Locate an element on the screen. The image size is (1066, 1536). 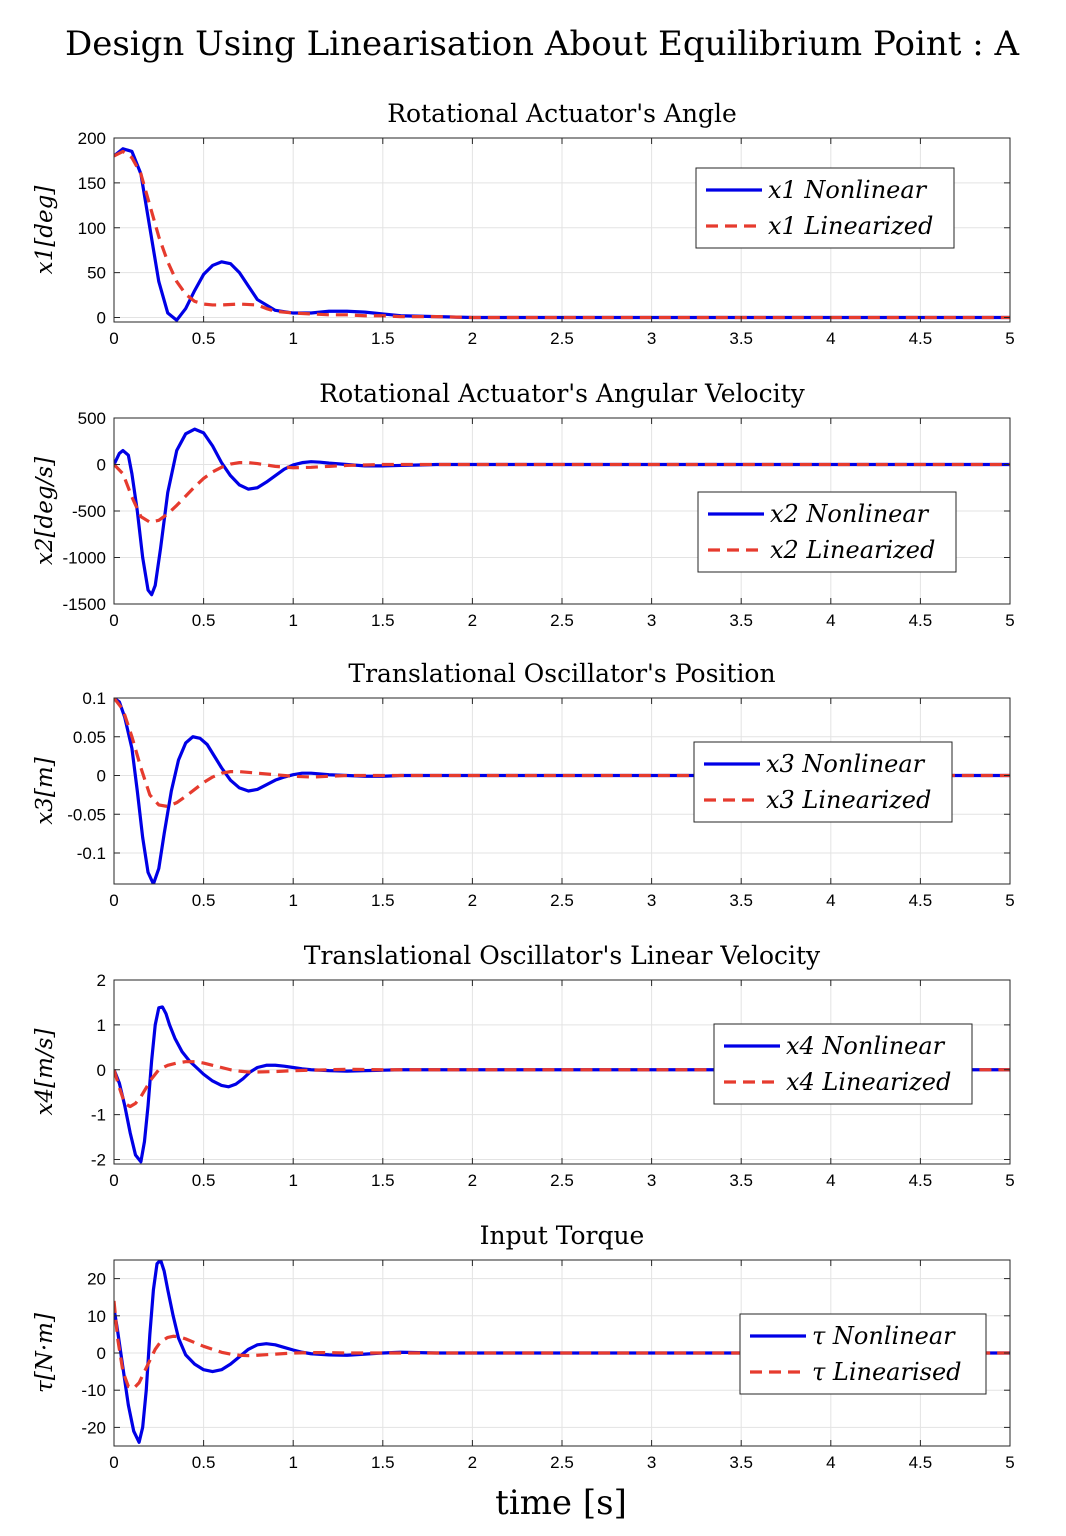
series-line-x1-nonlinear is located at coordinates (562, 234).